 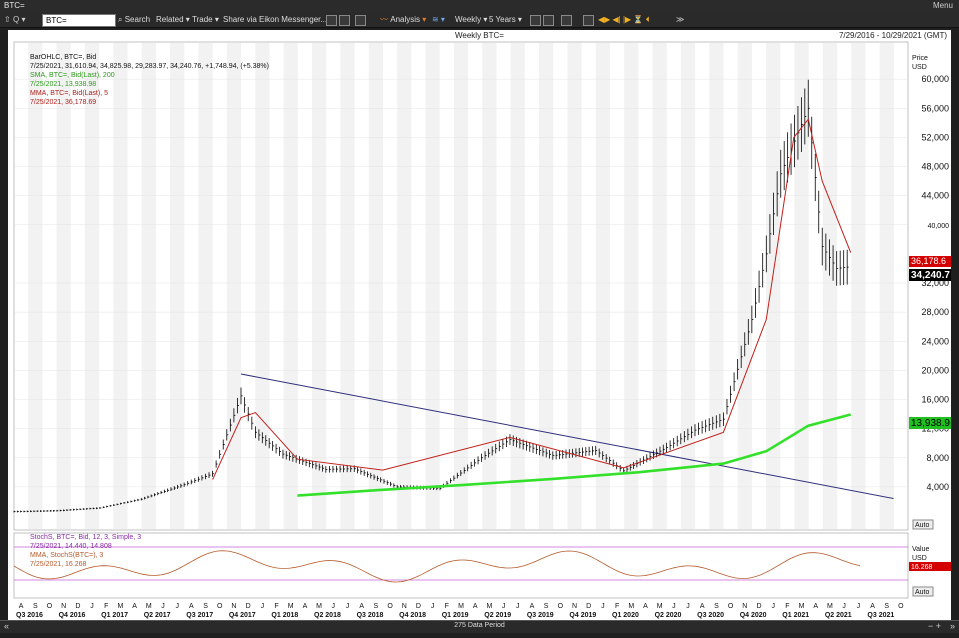 I want to click on more-icon: ≫, so click(x=680, y=19).